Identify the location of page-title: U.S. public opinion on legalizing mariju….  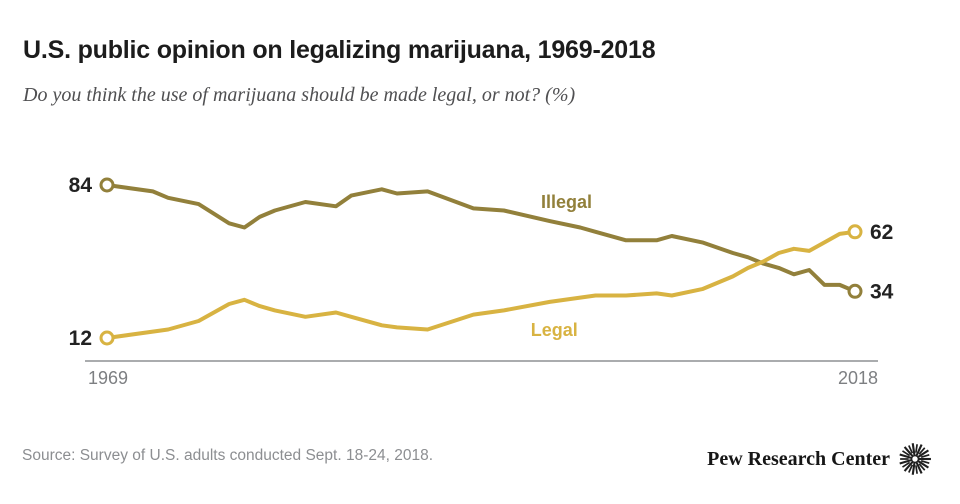
(339, 50).